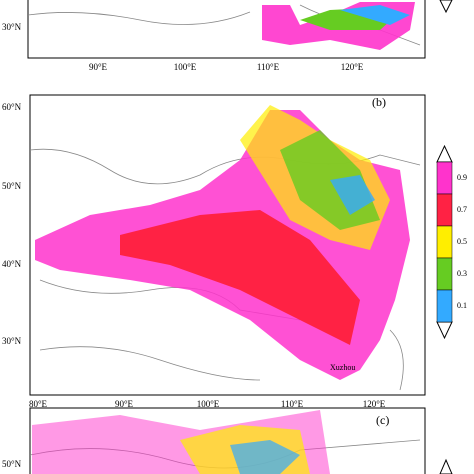  What do you see at coordinates (12, 264) in the screenshot?
I see `lat-label: 40°N` at bounding box center [12, 264].